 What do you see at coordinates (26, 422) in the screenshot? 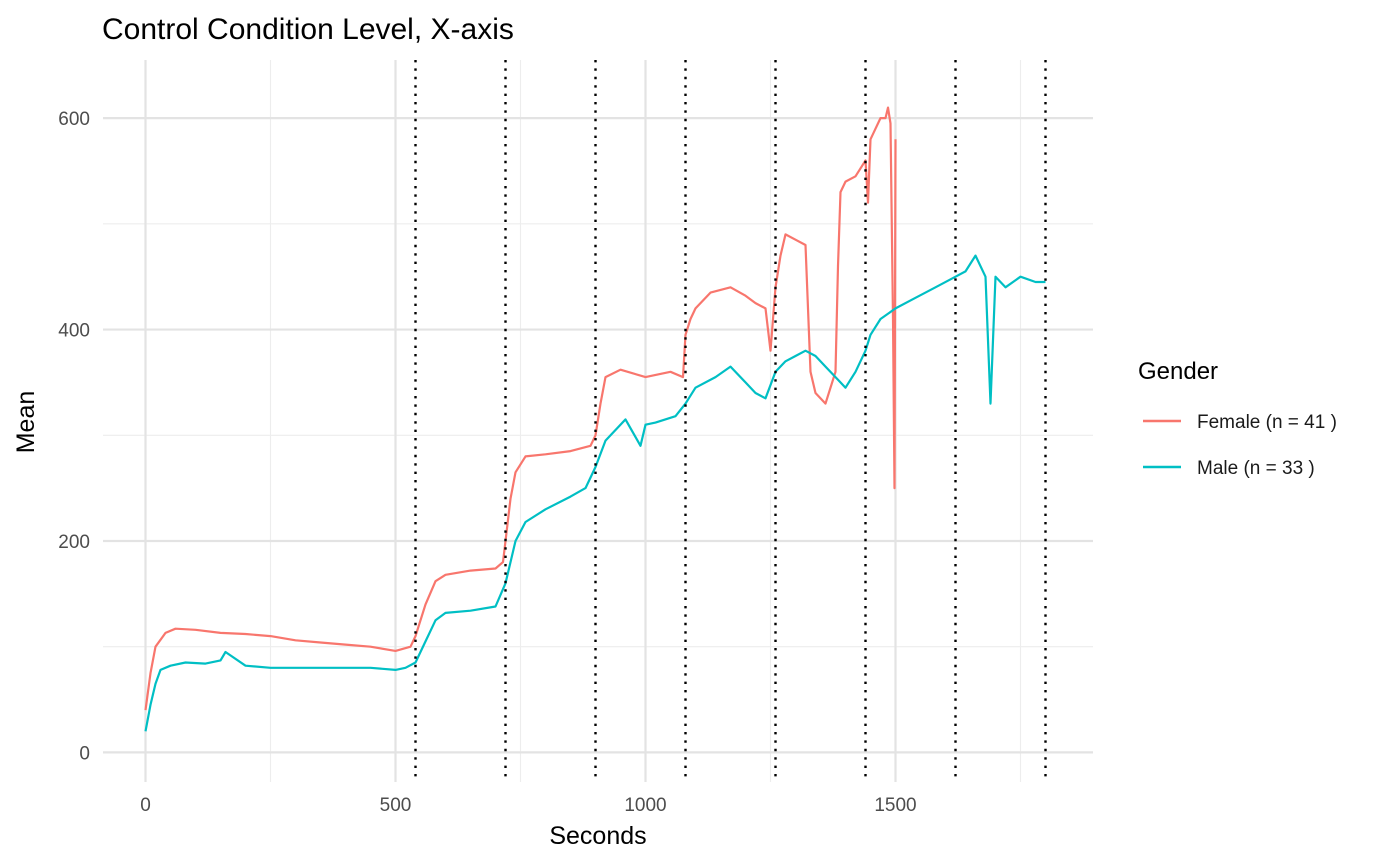
I see `y-axis-title: Mean` at bounding box center [26, 422].